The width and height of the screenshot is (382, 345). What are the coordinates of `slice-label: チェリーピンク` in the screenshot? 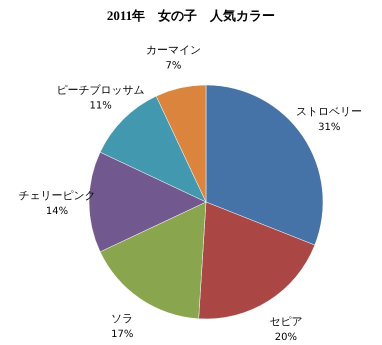 It's located at (57, 195).